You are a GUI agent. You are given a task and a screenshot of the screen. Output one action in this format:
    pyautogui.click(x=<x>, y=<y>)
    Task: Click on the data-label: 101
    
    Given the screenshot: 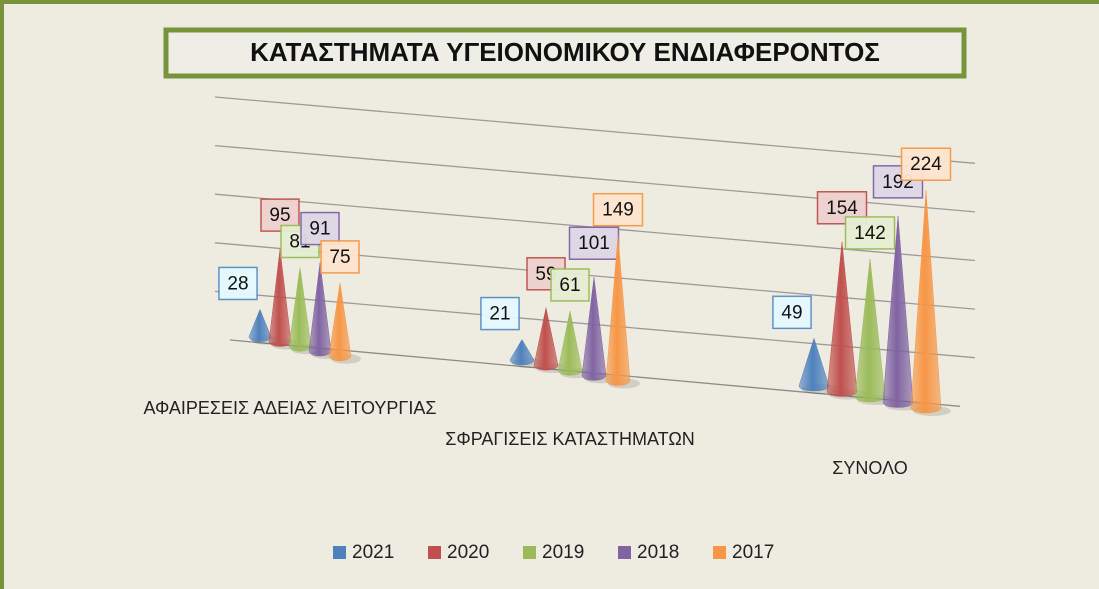 What is the action you would take?
    pyautogui.click(x=594, y=243)
    